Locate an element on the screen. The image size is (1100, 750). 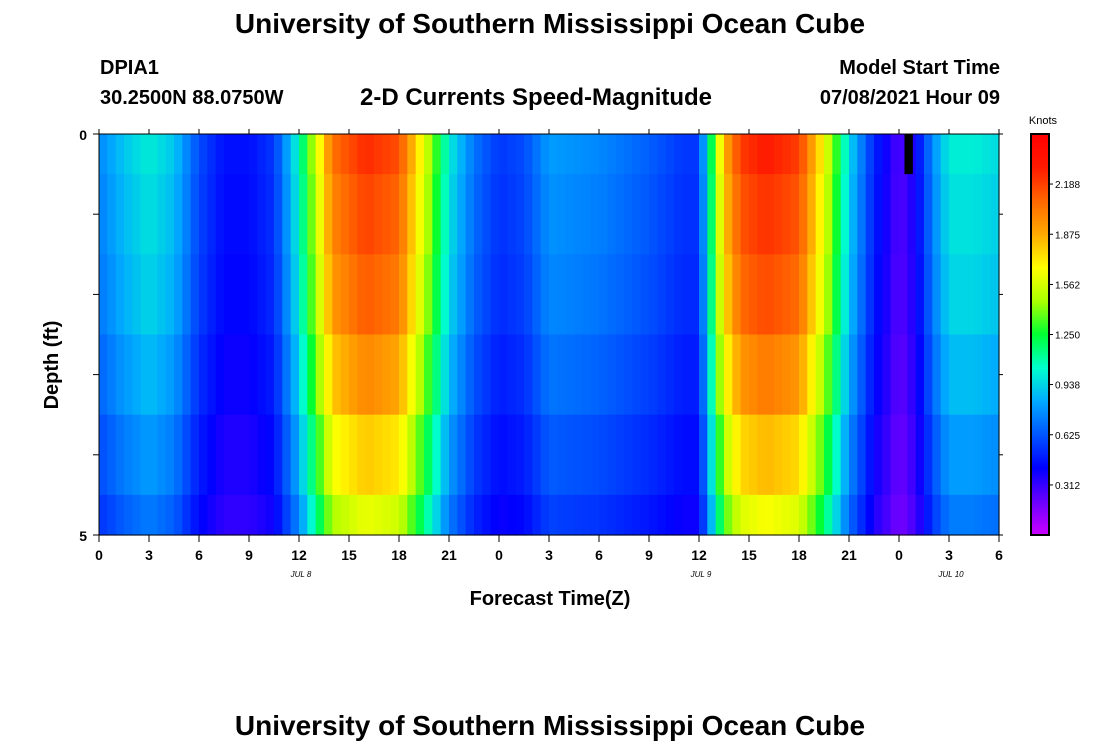
colorbar-tick-label: 2.188 is located at coordinates (1067, 185).